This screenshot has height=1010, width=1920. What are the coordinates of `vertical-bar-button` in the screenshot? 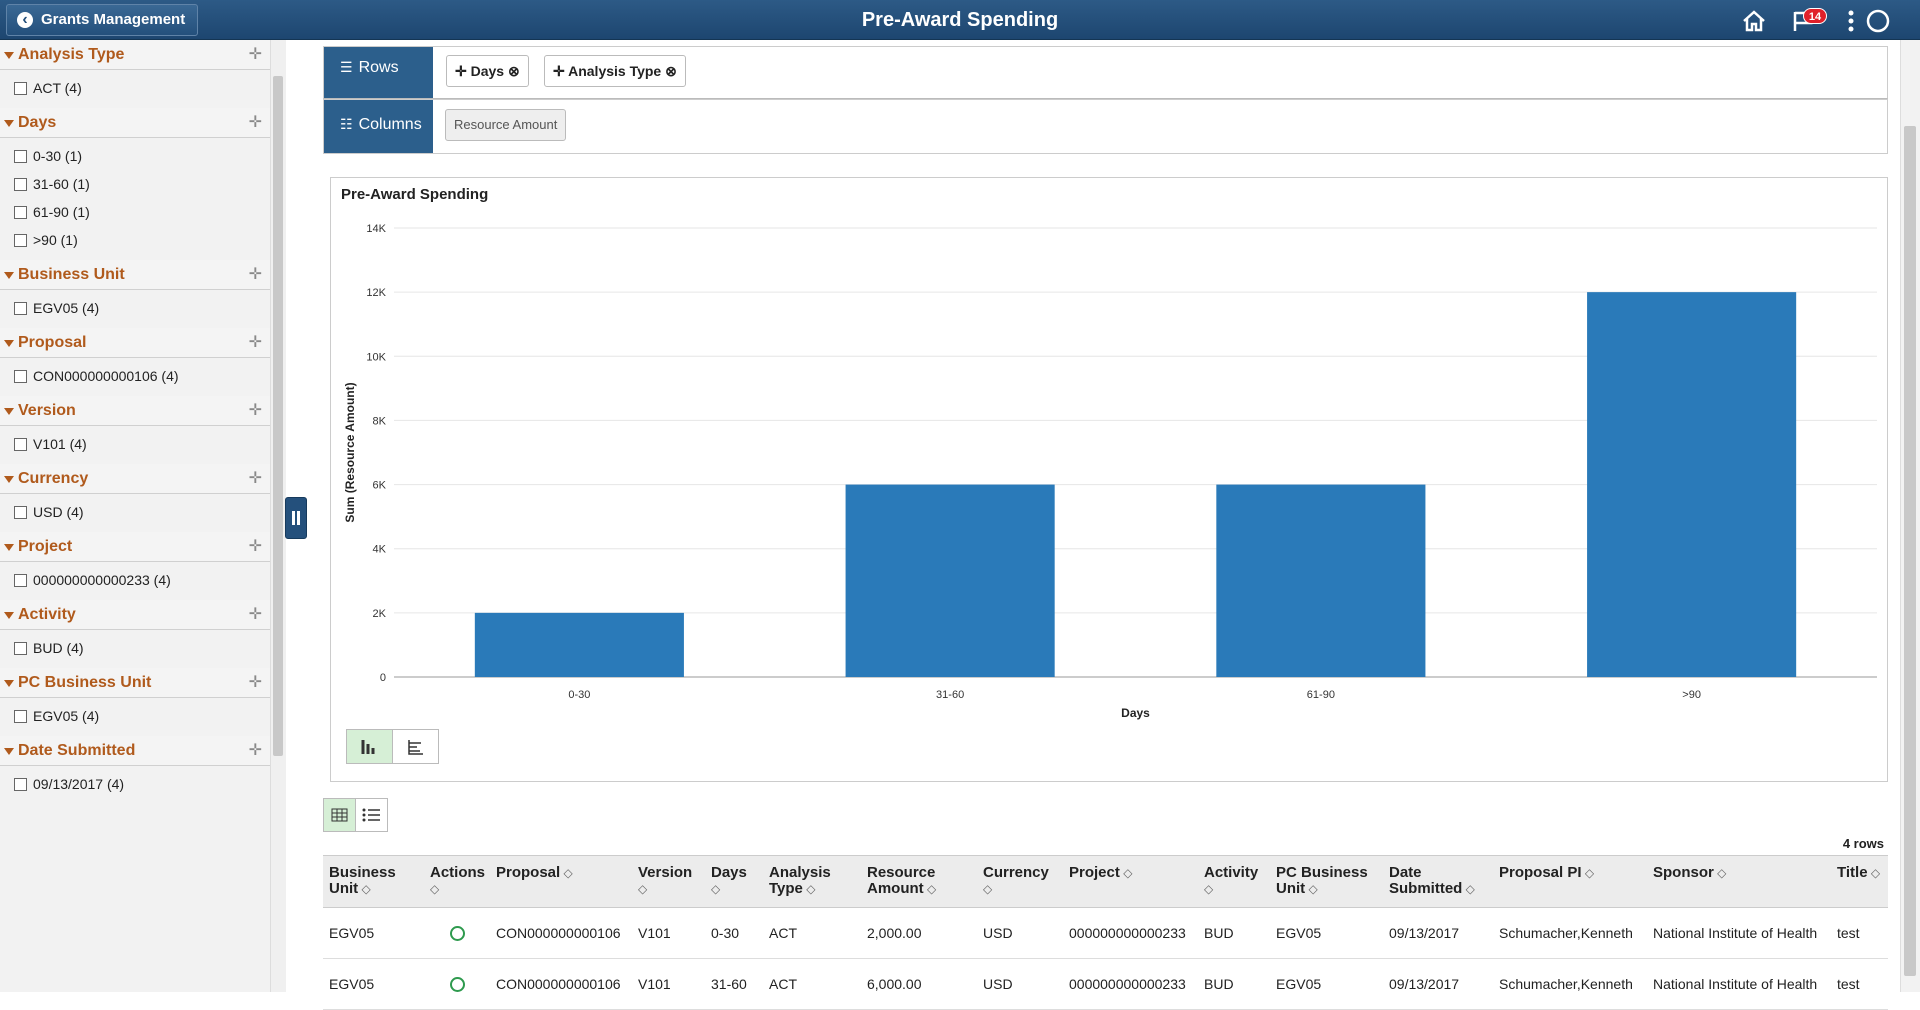 It's located at (369, 746).